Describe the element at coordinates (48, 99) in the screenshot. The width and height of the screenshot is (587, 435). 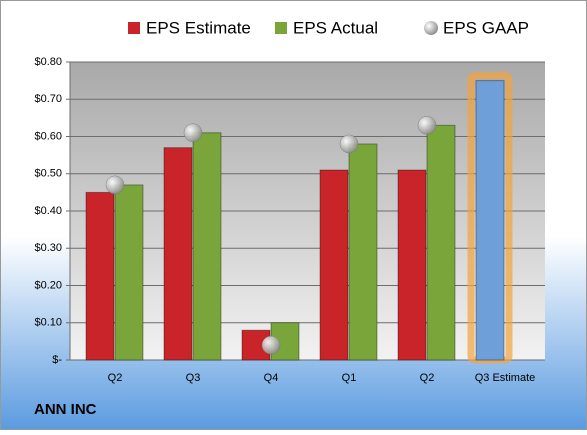
I see `y-tick-label: $0.70` at that location.